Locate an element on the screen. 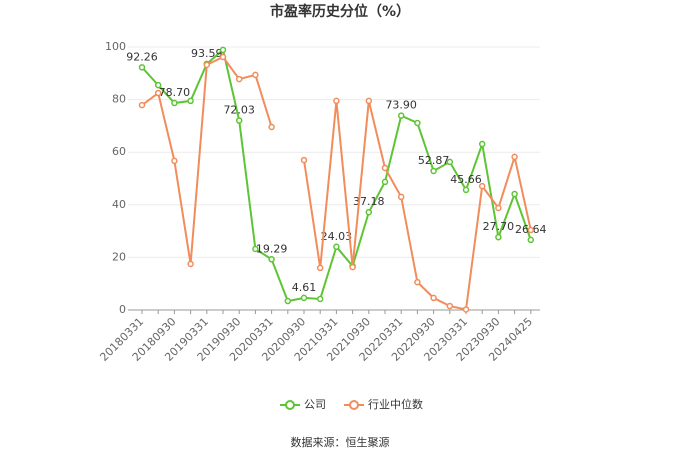 The image size is (680, 460). value-label: 93.59 is located at coordinates (207, 53).